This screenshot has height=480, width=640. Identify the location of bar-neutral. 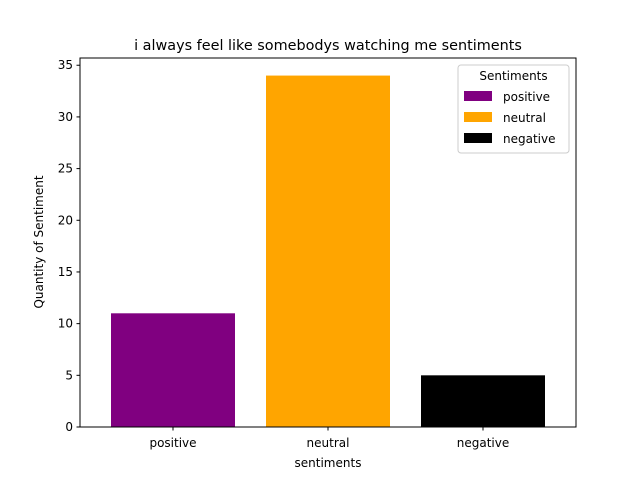
(328, 251).